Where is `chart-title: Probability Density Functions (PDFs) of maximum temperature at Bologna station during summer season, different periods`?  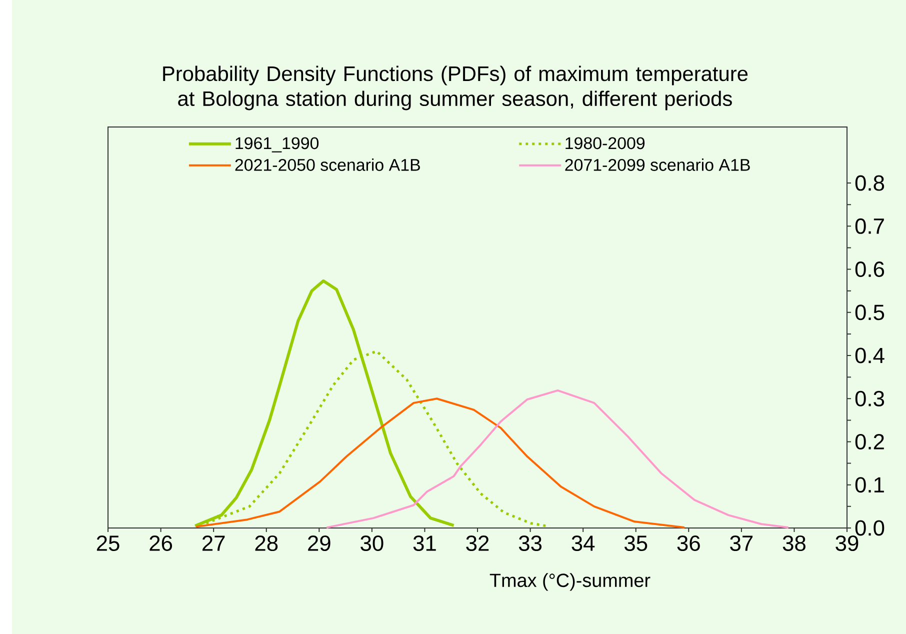
chart-title: Probability Density Functions (PDFs) of maximum temperature at Bologna station during summer season, different periods is located at coordinates (455, 88).